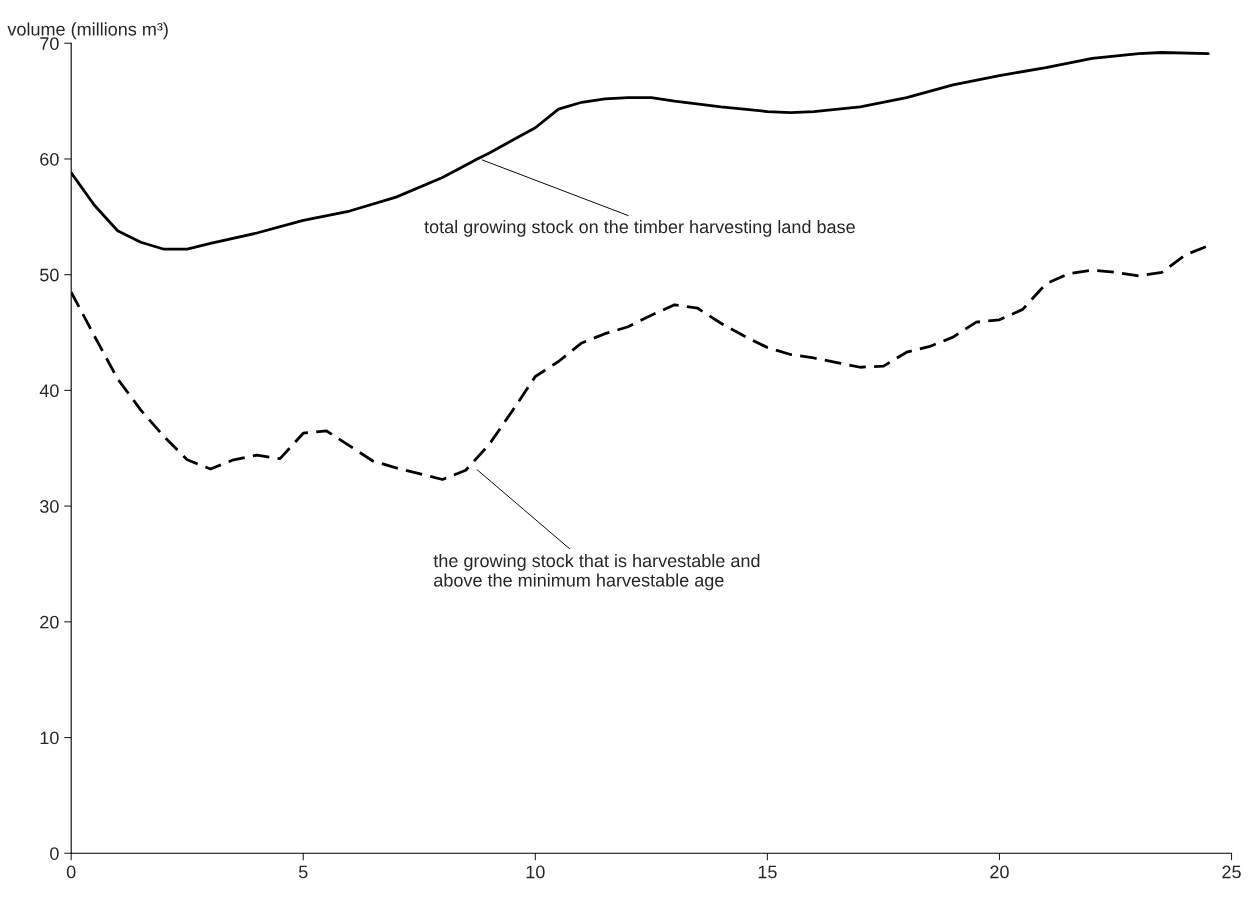  I want to click on x-tick-label: 0, so click(71, 872).